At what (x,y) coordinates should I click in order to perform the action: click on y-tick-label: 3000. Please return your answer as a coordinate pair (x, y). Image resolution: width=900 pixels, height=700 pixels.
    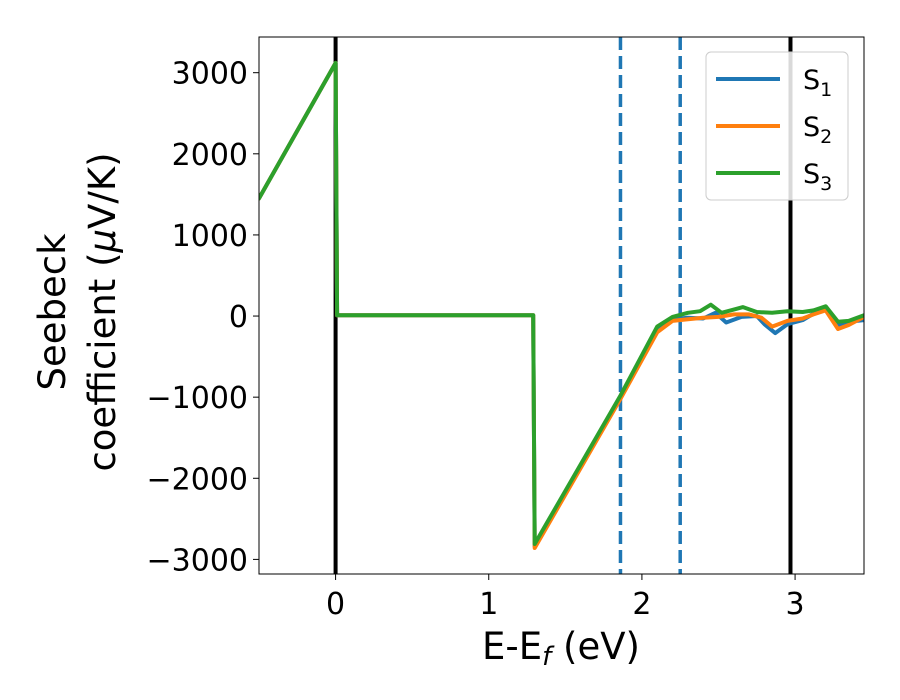
    Looking at the image, I should click on (210, 74).